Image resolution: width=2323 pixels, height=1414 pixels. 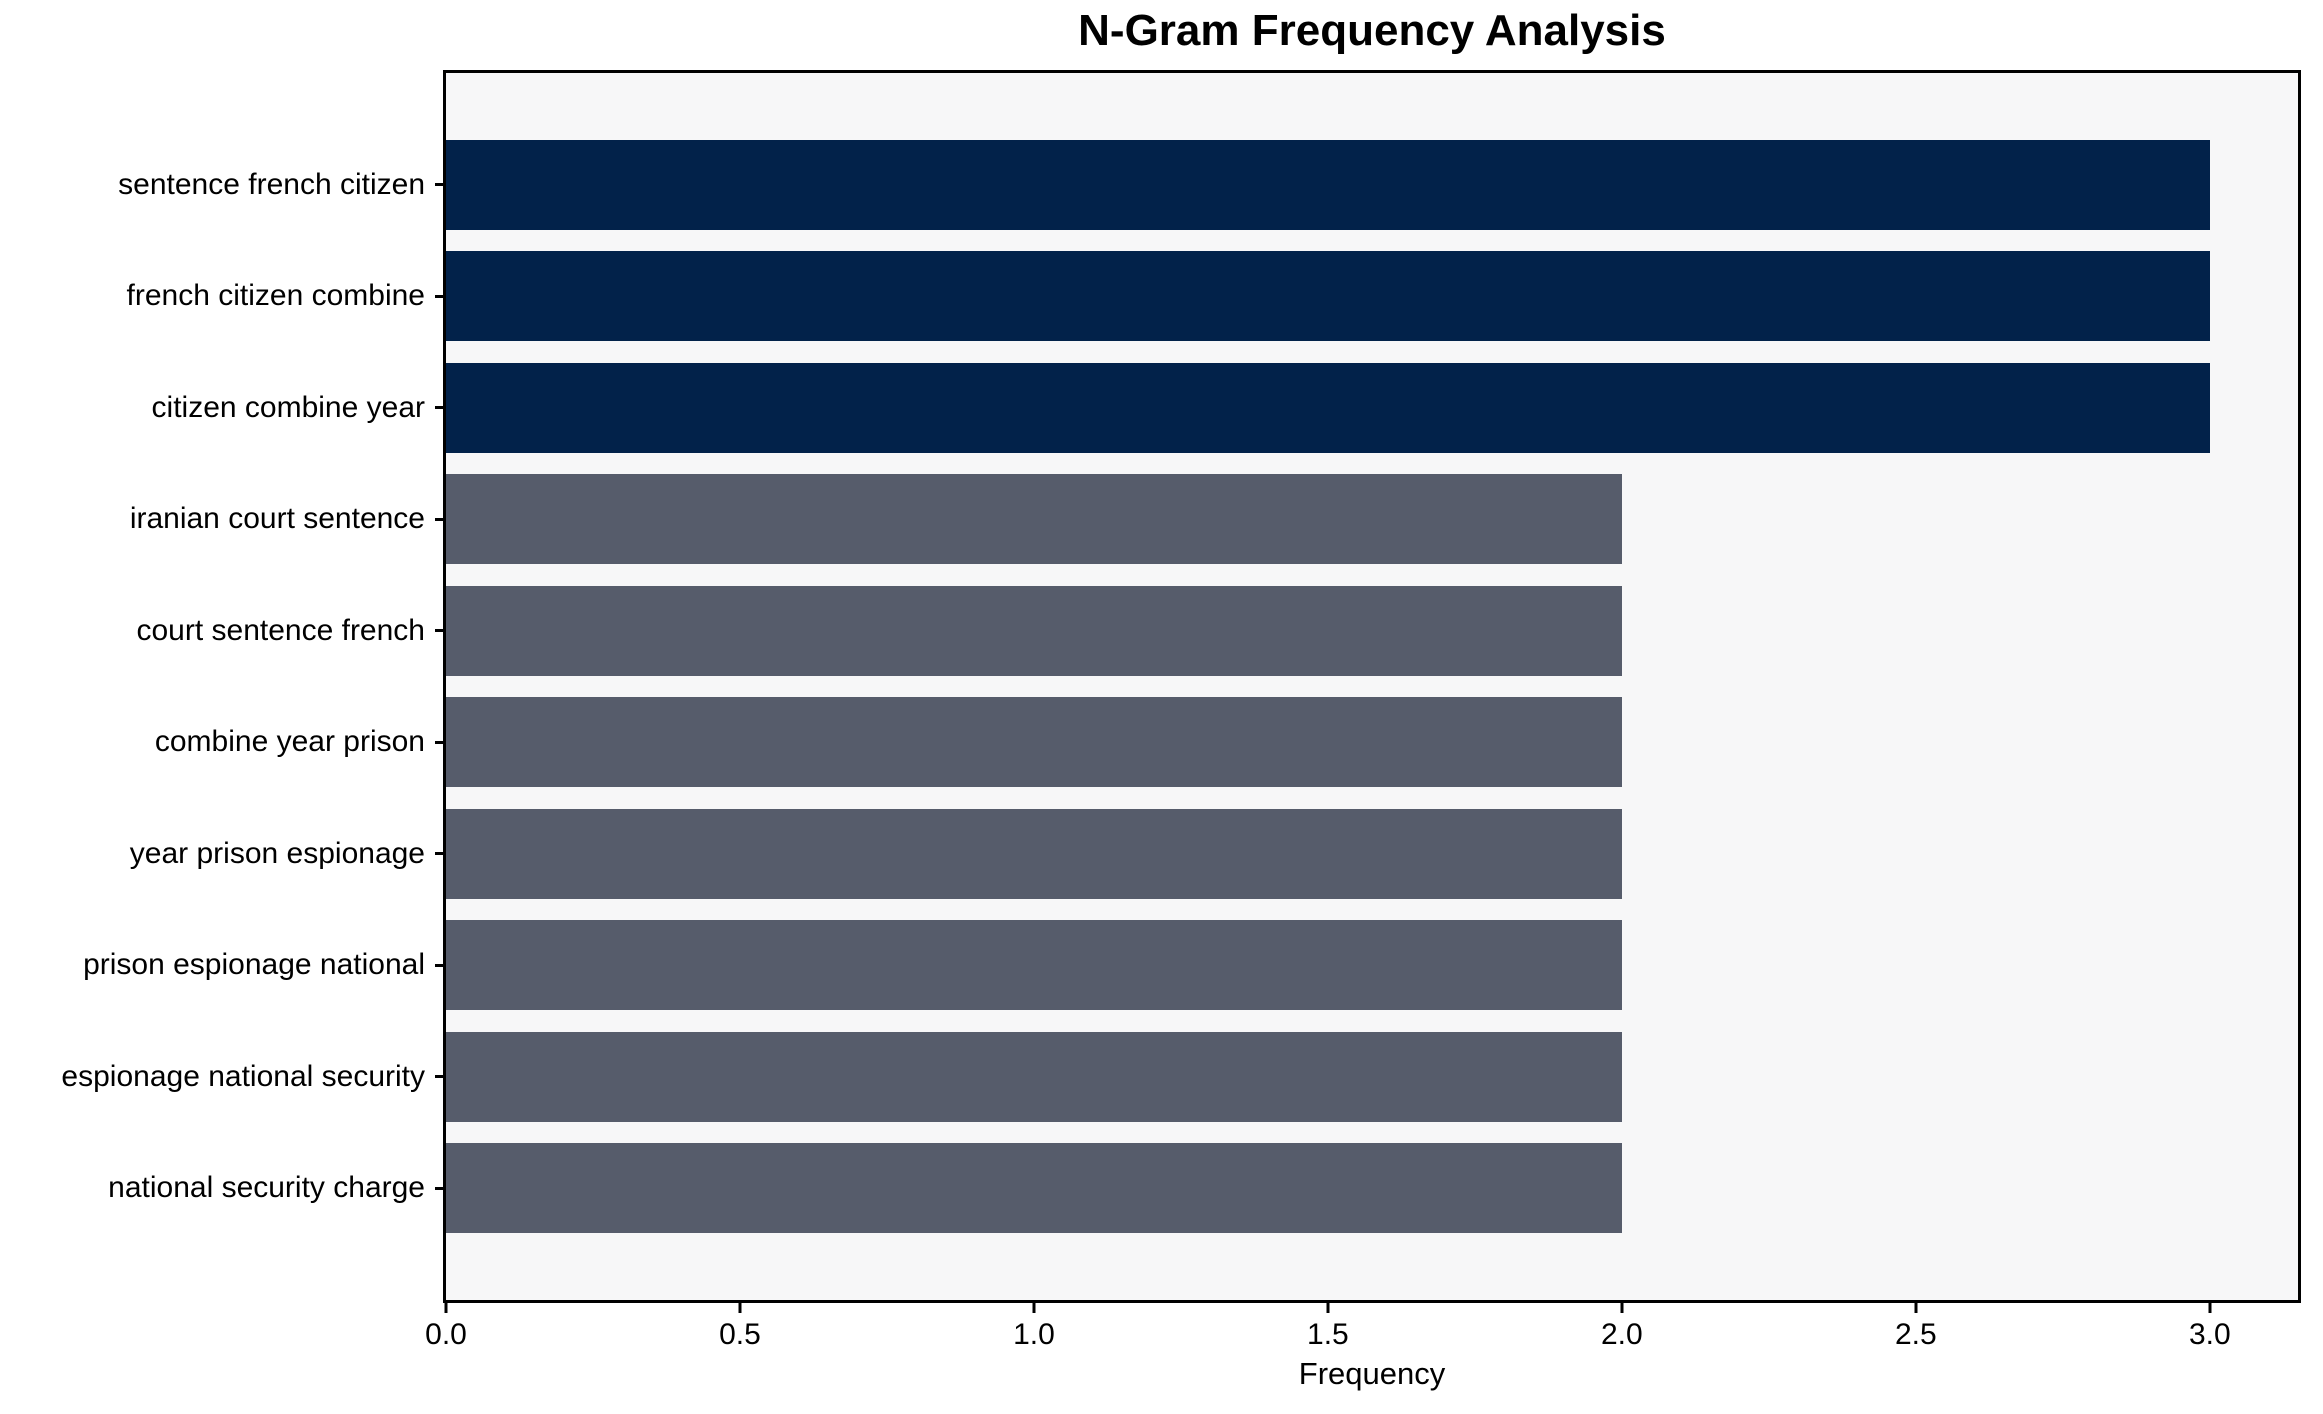 I want to click on y-tick-label: sentence french citizen, so click(x=271, y=184).